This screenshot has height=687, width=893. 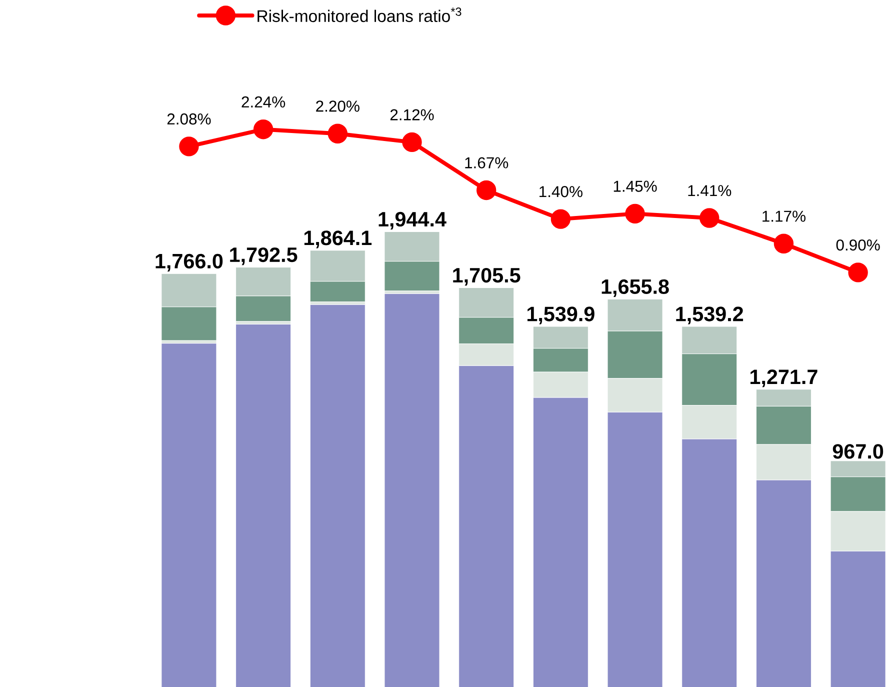 What do you see at coordinates (486, 162) in the screenshot?
I see `data-label: 1.67%` at bounding box center [486, 162].